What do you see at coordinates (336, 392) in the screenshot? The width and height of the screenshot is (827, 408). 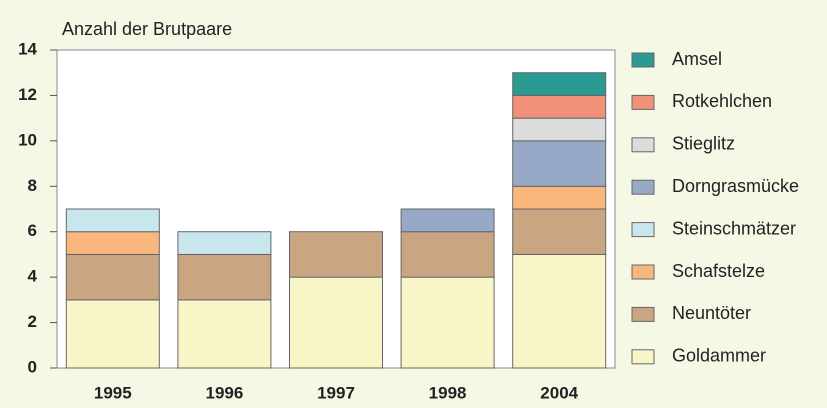 I see `x-tick-label: 1997` at bounding box center [336, 392].